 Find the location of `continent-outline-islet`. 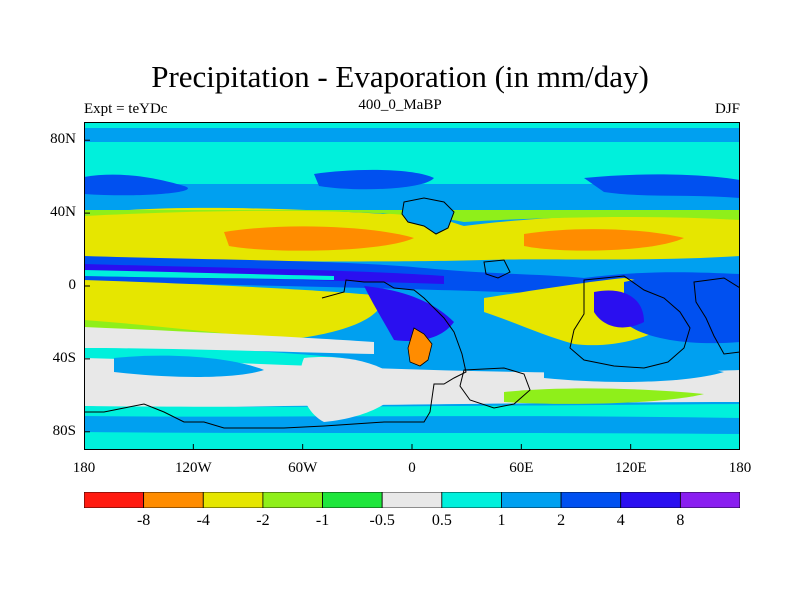

continent-outline-islet is located at coordinates (497, 269).